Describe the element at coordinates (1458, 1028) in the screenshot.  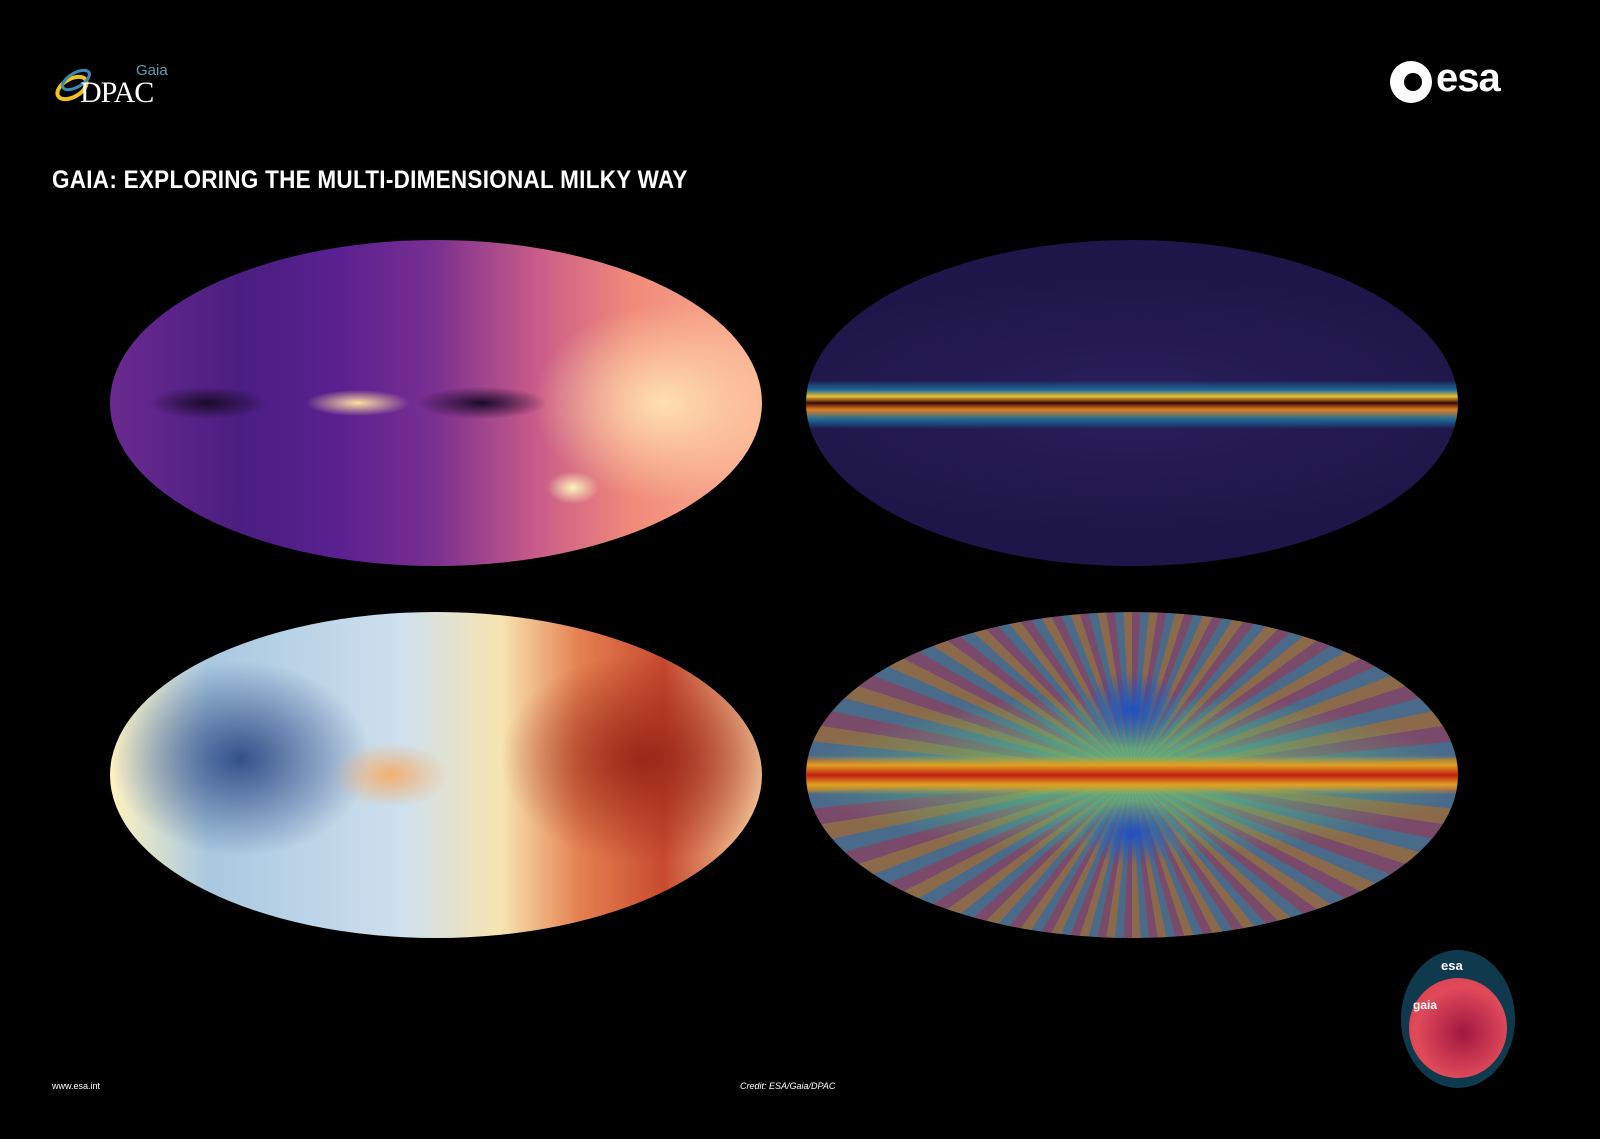
I see `gaia-spacecraft-icon` at that location.